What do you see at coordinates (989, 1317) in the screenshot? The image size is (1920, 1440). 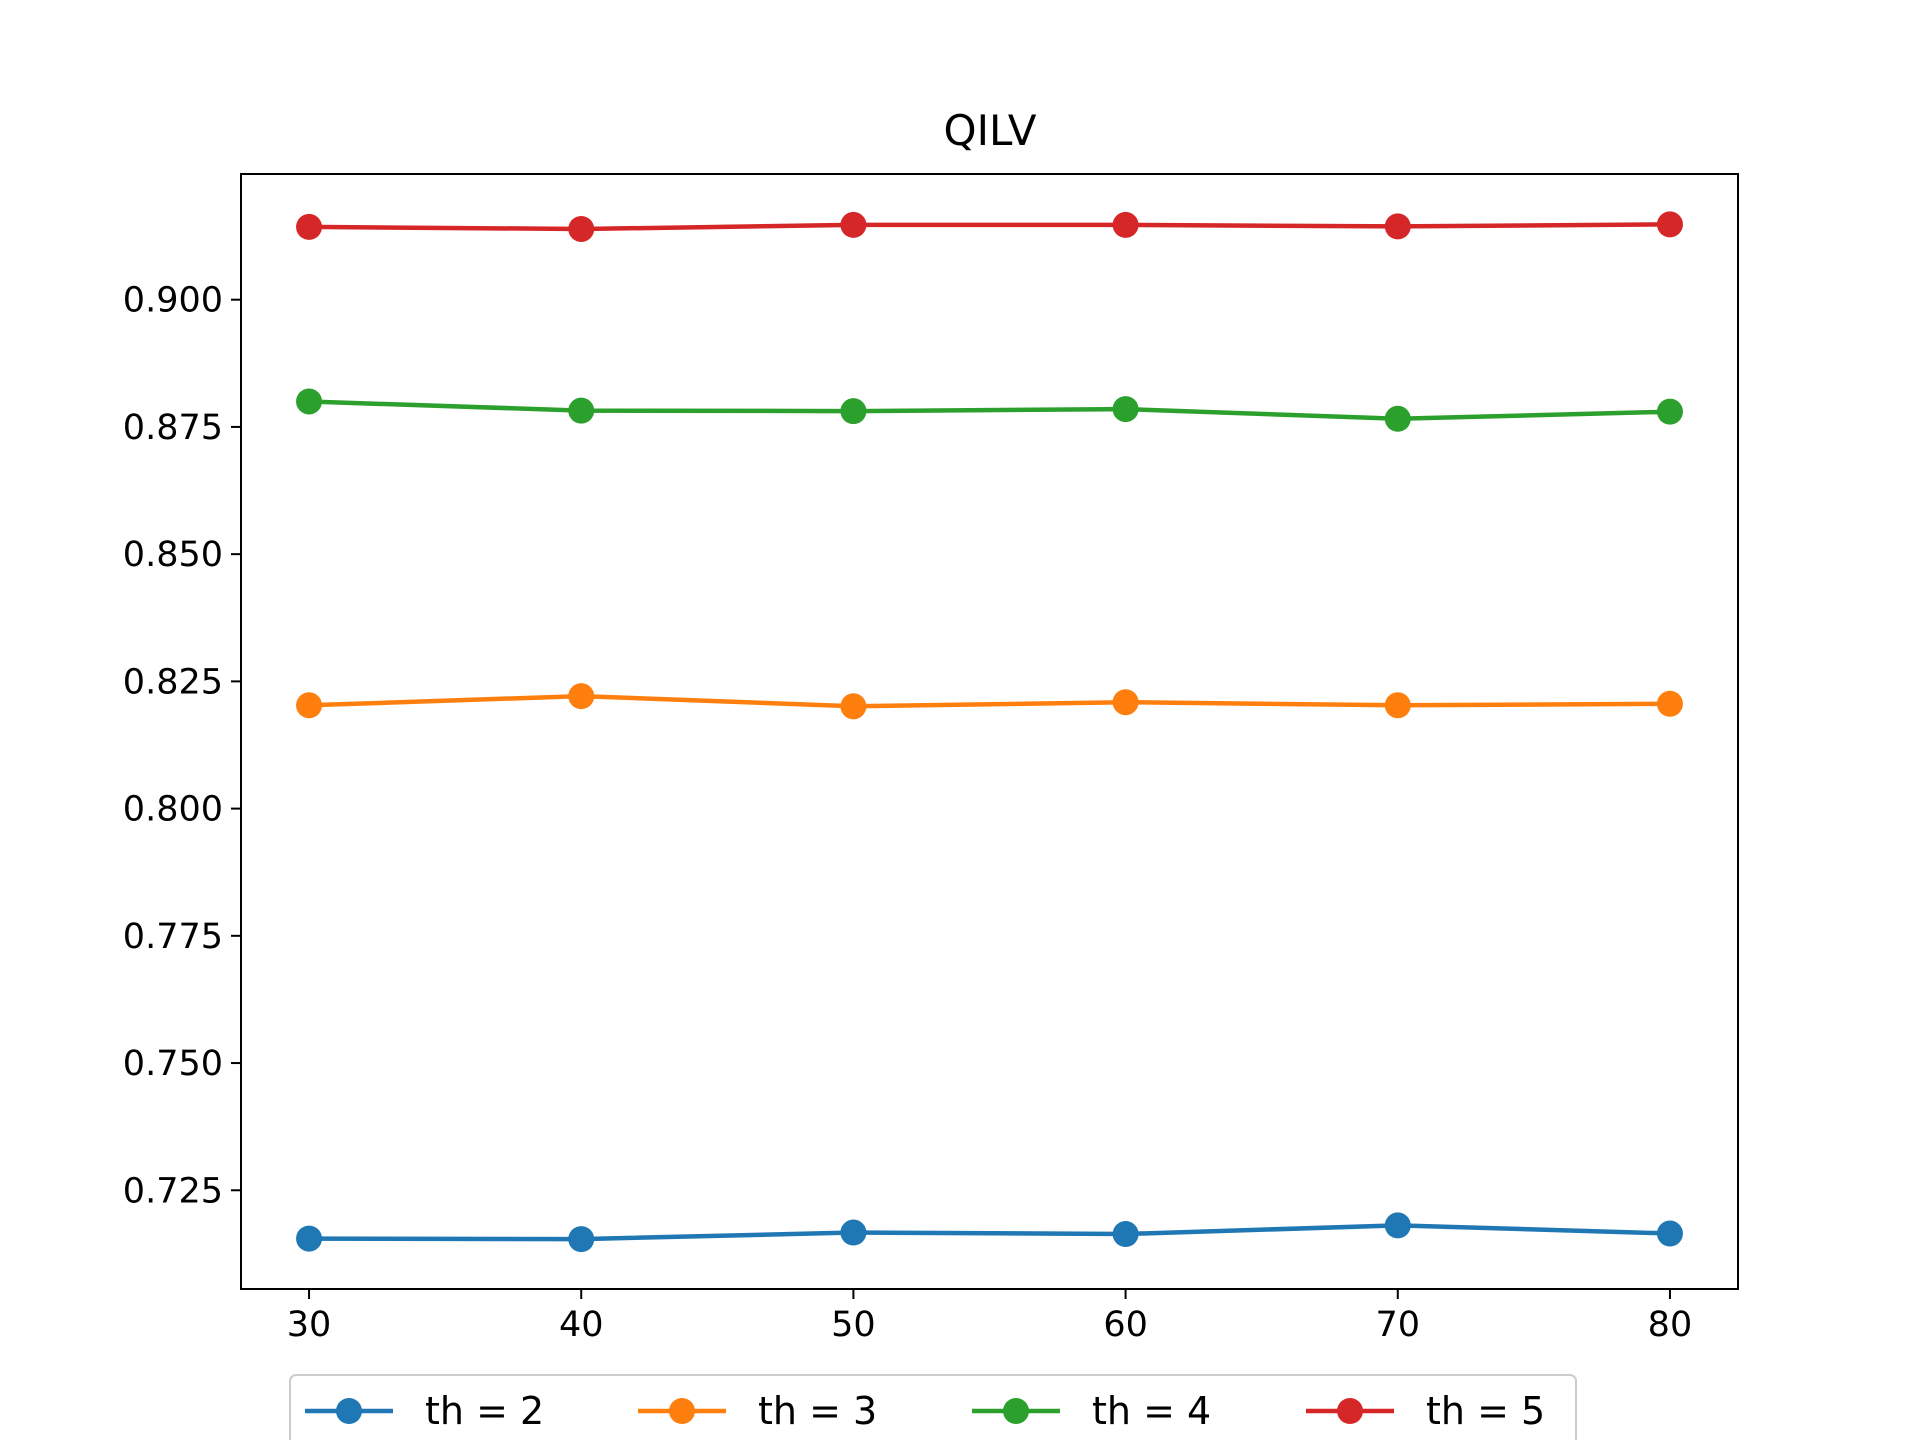 I see `x-axis: 30 40 50 60 70 80` at bounding box center [989, 1317].